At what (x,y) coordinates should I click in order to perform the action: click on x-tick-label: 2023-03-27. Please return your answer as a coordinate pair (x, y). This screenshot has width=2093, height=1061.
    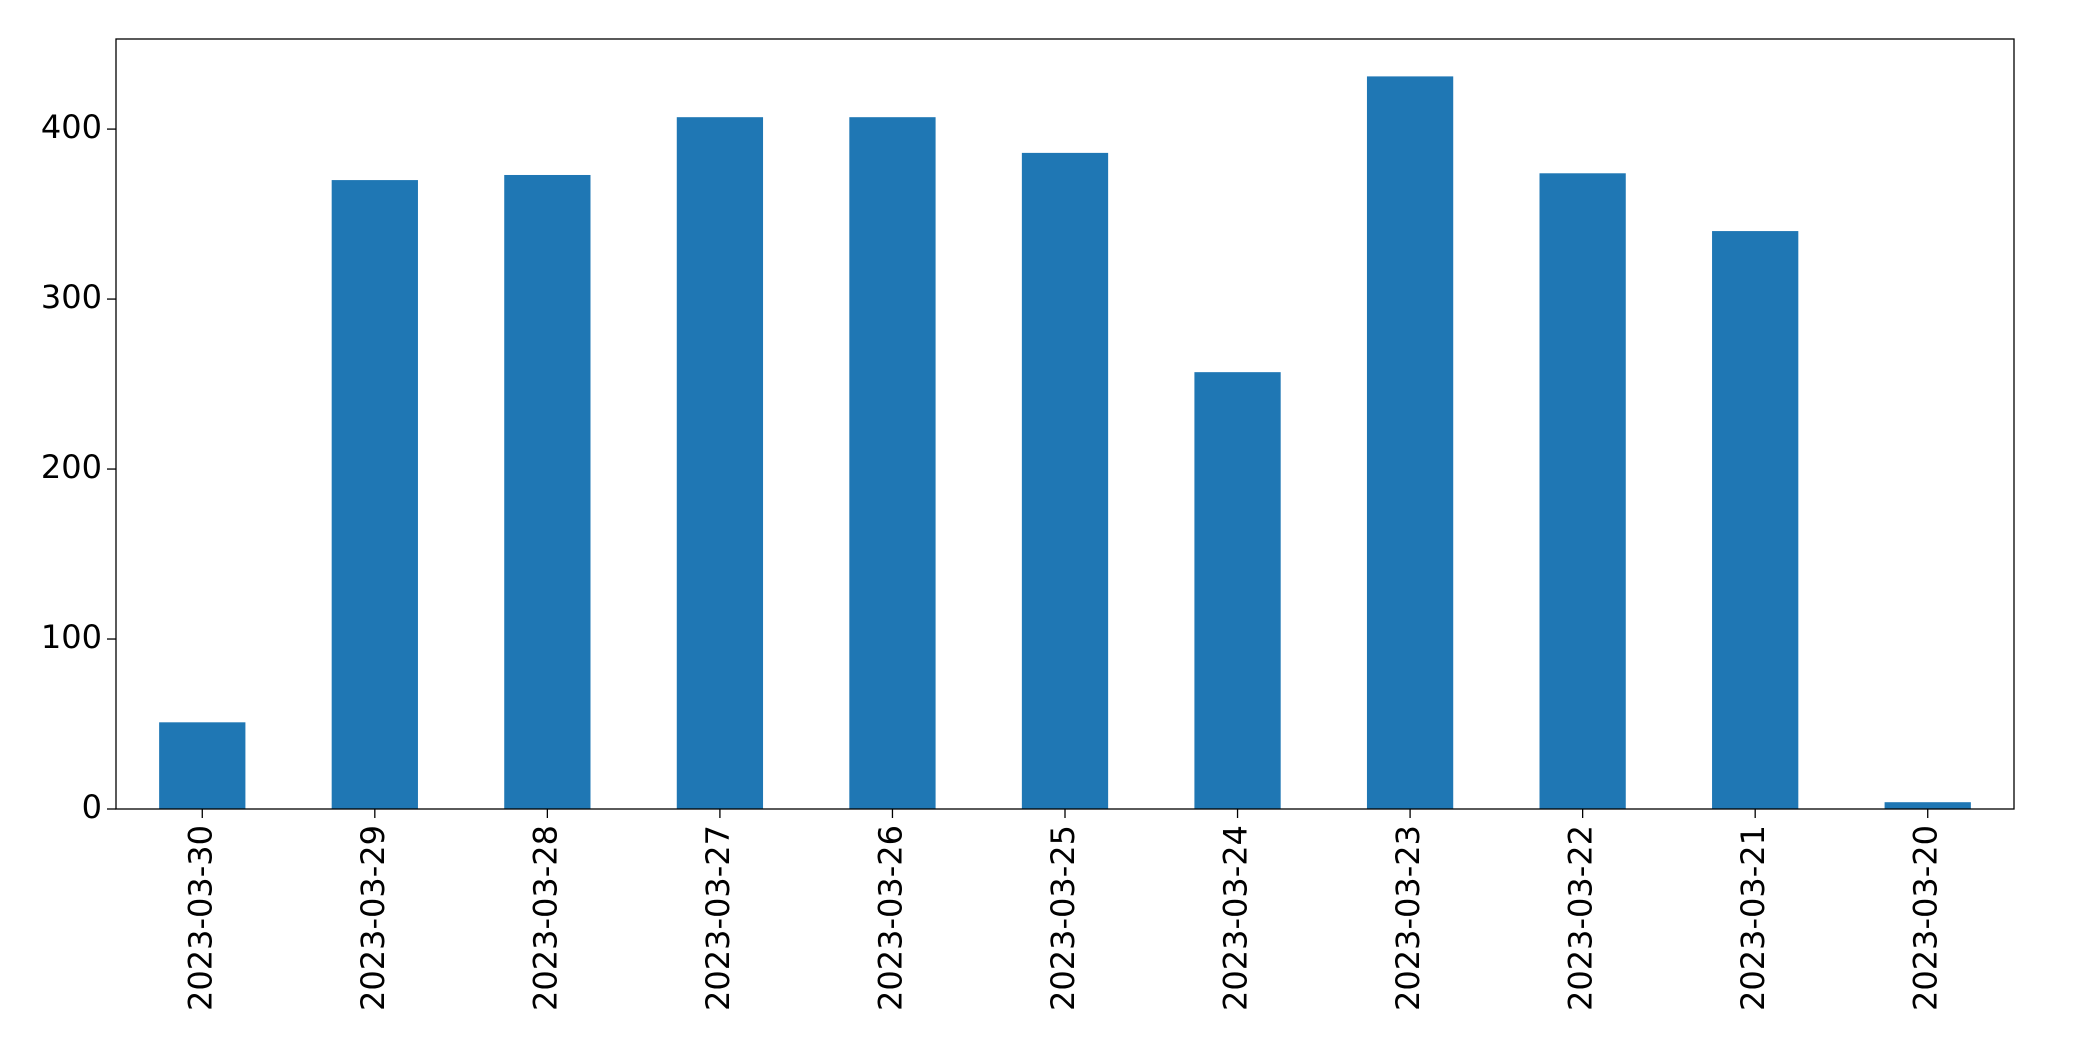
    Looking at the image, I should click on (718, 918).